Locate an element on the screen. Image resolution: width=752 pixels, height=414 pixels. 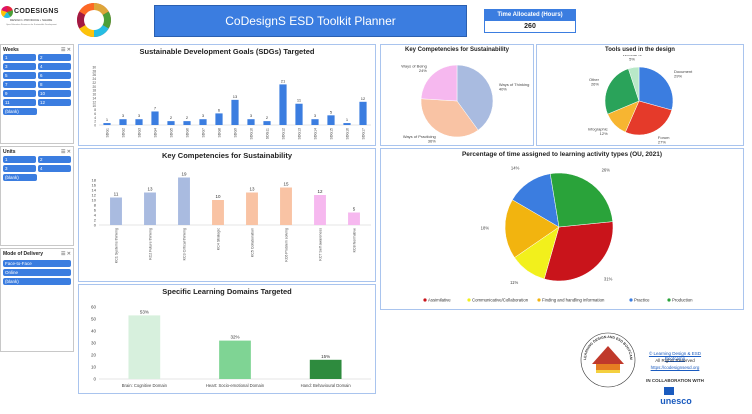
delivery-chip: Face-to-Face is located at coordinates (37, 263).